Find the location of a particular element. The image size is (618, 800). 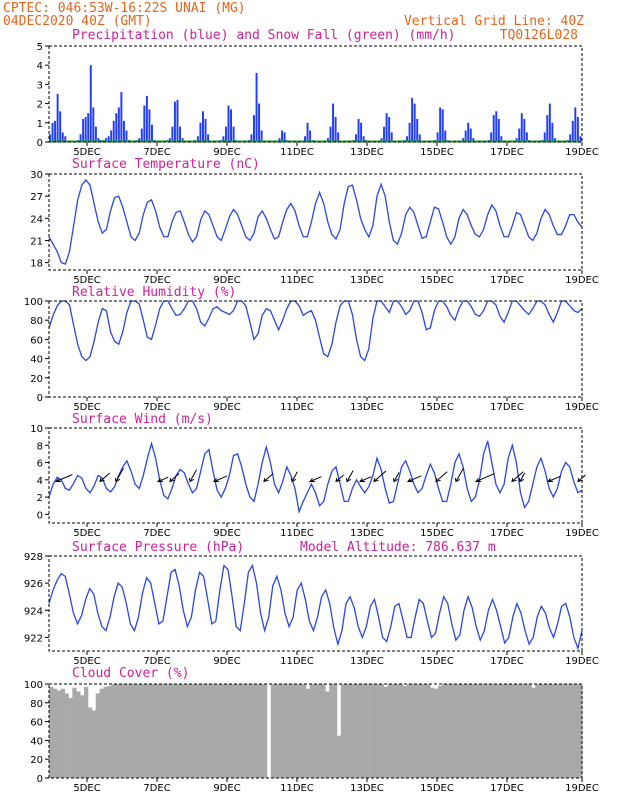

precip-ytick-label: 2 is located at coordinates (40, 105).